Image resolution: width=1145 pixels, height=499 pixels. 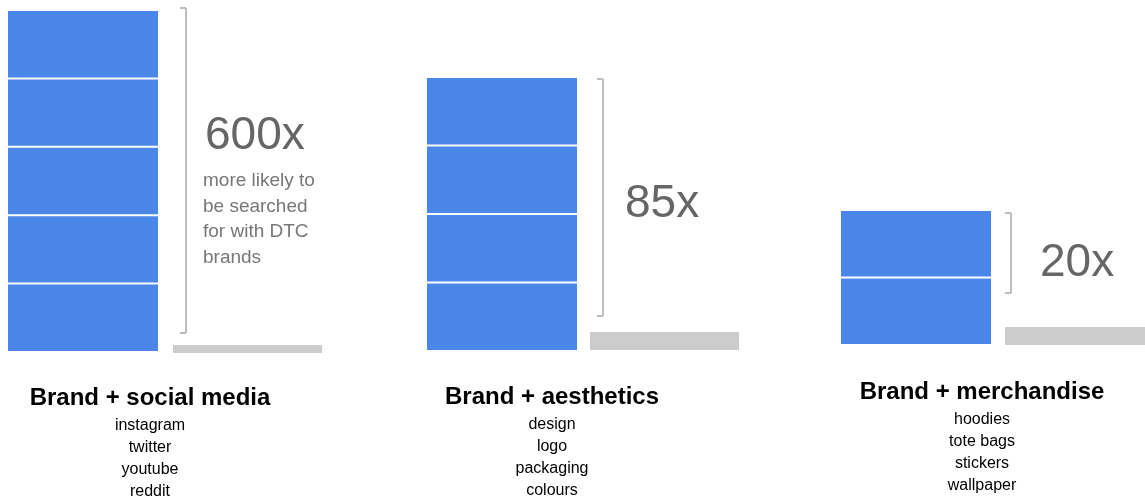 What do you see at coordinates (150, 396) in the screenshot?
I see `category-label: Brand + social media` at bounding box center [150, 396].